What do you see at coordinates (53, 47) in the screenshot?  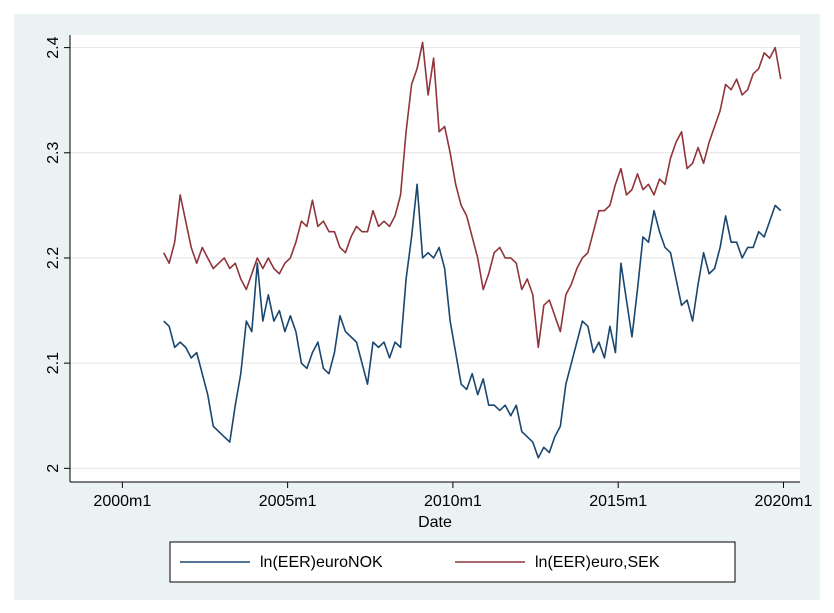 I see `y-tick-label: 2.4` at bounding box center [53, 47].